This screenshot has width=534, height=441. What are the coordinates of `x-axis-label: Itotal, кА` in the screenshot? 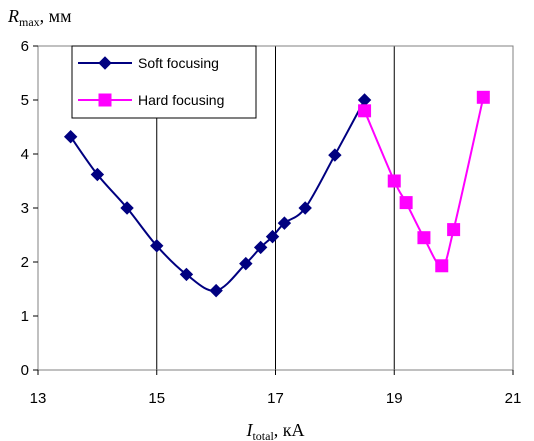 It's located at (274, 430).